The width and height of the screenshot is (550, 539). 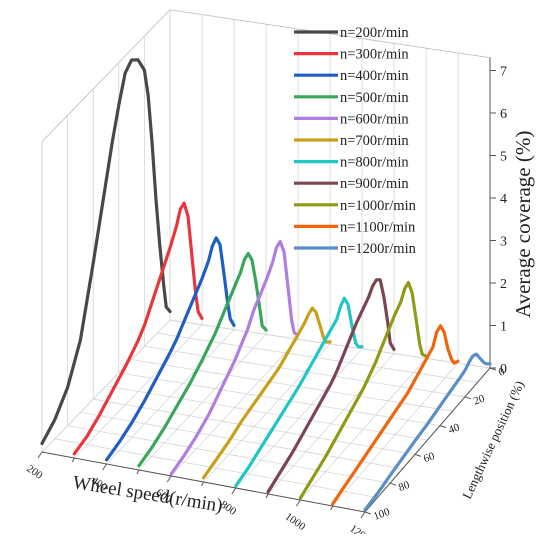 I want to click on x-axis-title: Wheel speed(r/min), so click(x=147, y=494).